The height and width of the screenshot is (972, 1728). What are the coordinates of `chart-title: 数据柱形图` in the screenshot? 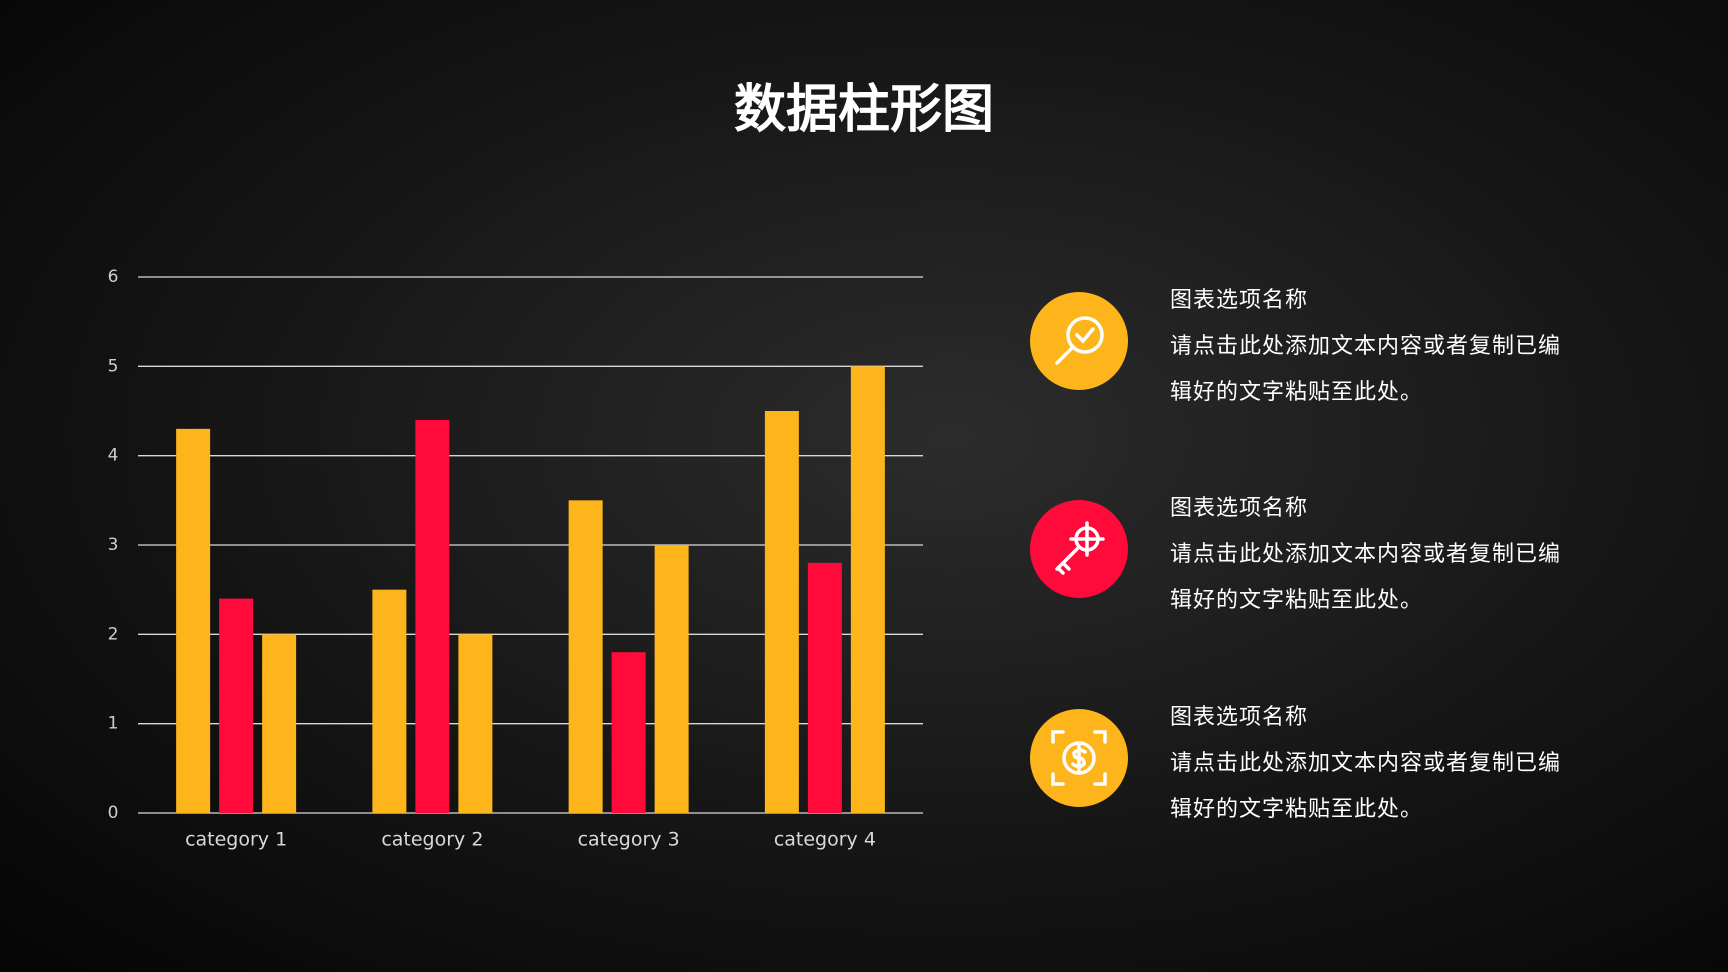 It's located at (864, 110).